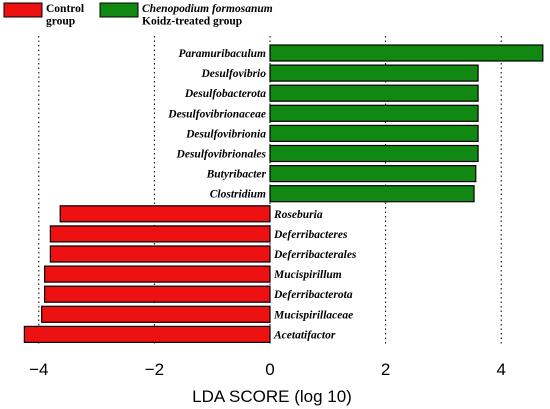  What do you see at coordinates (192, 22) in the screenshot?
I see `legend-label: Koidz-treated group` at bounding box center [192, 22].